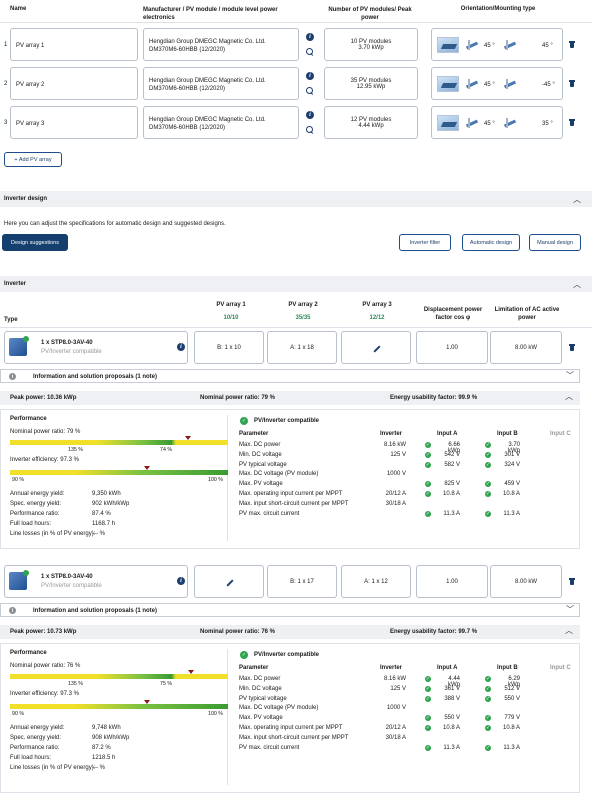 The image size is (592, 800). Describe the element at coordinates (296, 199) in the screenshot. I see `inverter-design-header: Inverter design ︿` at that location.